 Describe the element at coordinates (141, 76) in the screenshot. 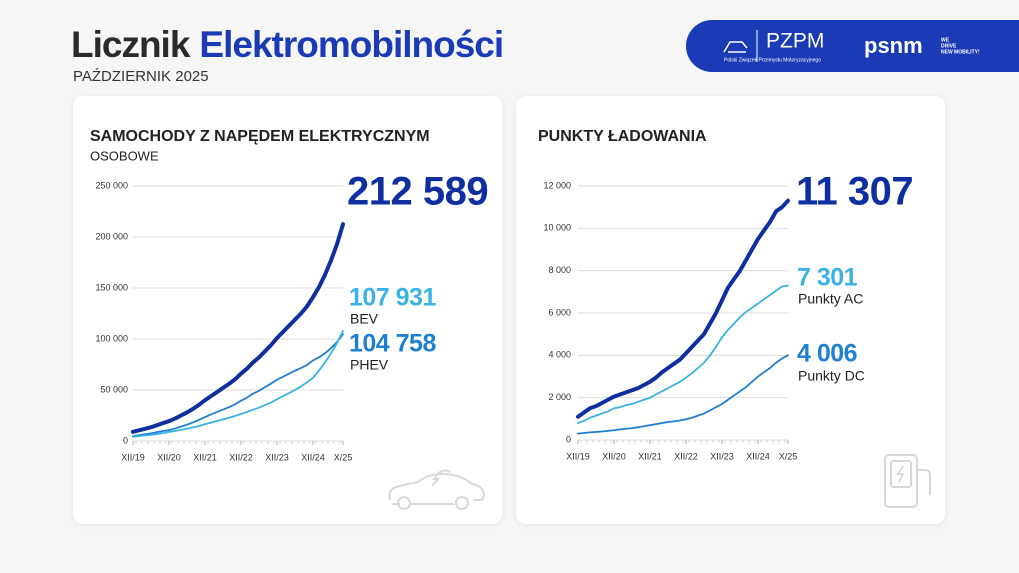

I see `page-date: PAŹDZIERNIK 2025` at that location.